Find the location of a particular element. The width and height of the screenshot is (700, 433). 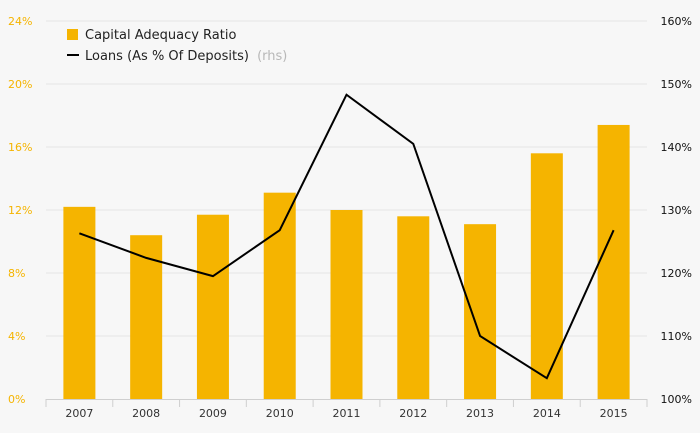

x-axis-tick-label: 2009 is located at coordinates (213, 413).